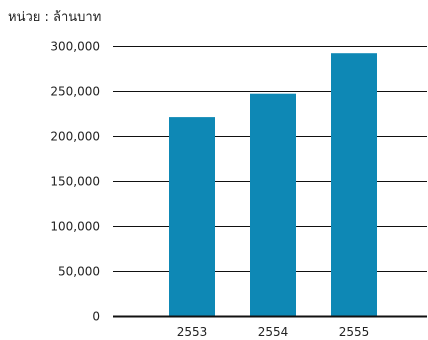 This screenshot has height=340, width=428. Describe the element at coordinates (75, 227) in the screenshot. I see `y-tick-label: 100,000` at that location.